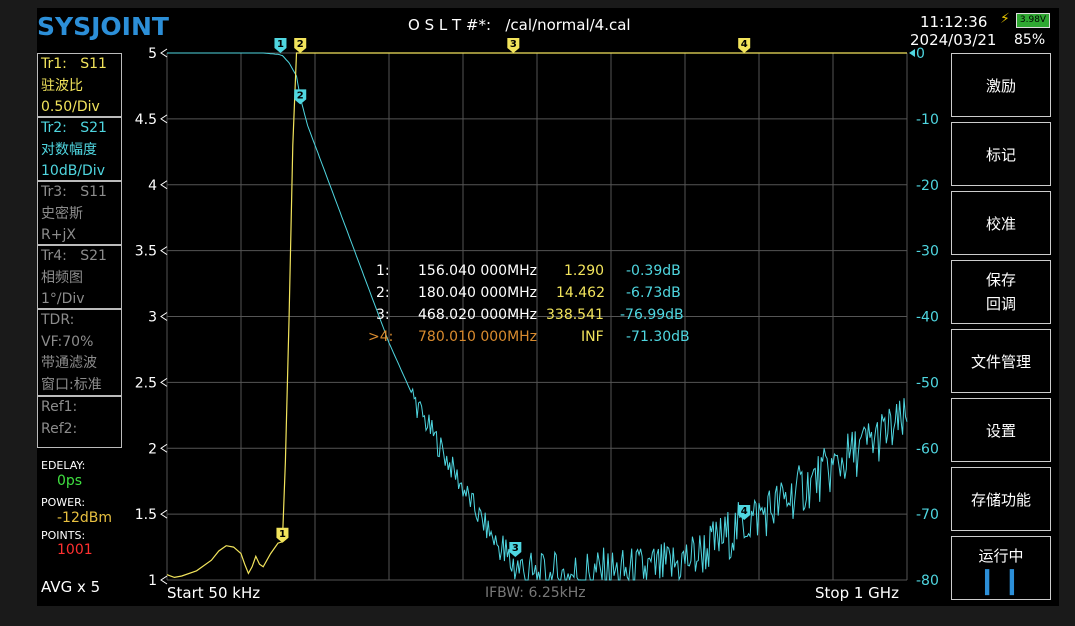 The image size is (1075, 626). I want to click on softkey-file-manage: 文件管理, so click(1001, 361).